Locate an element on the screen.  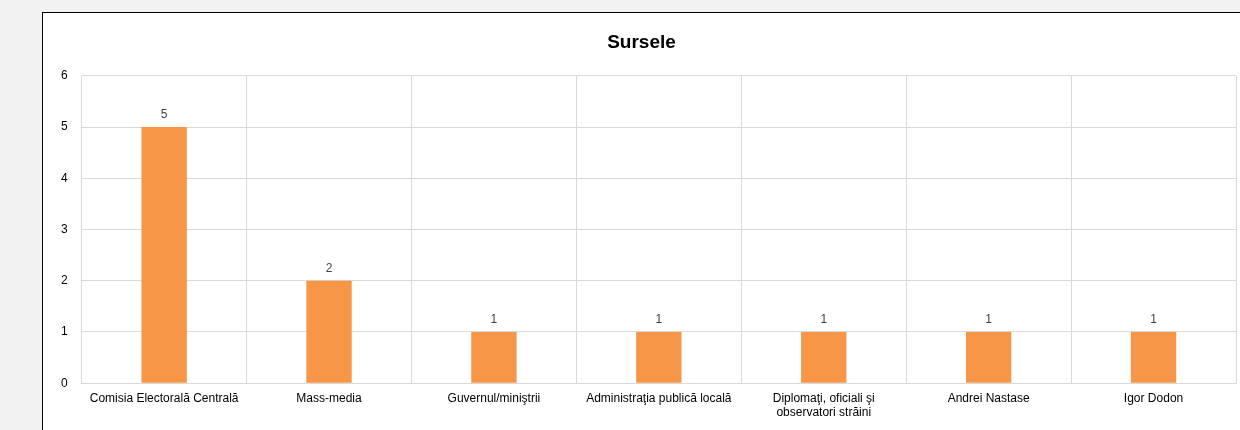
y-tick-label: 3 is located at coordinates (64, 228).